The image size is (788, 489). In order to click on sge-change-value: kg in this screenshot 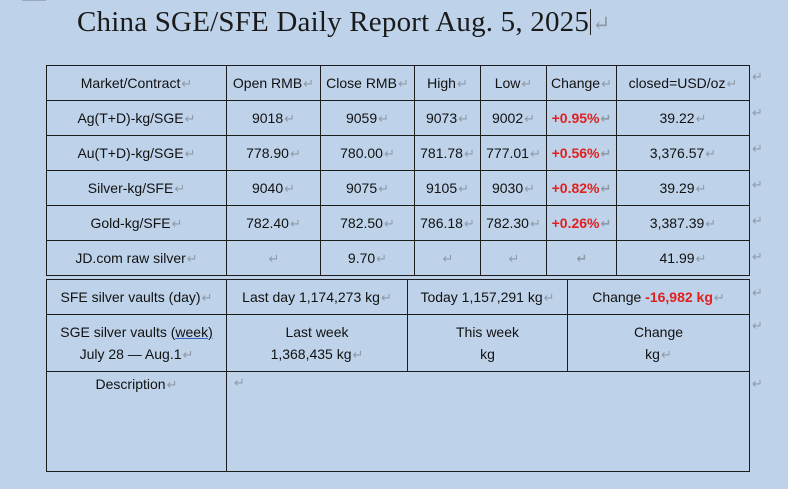, I will do `click(652, 353)`.